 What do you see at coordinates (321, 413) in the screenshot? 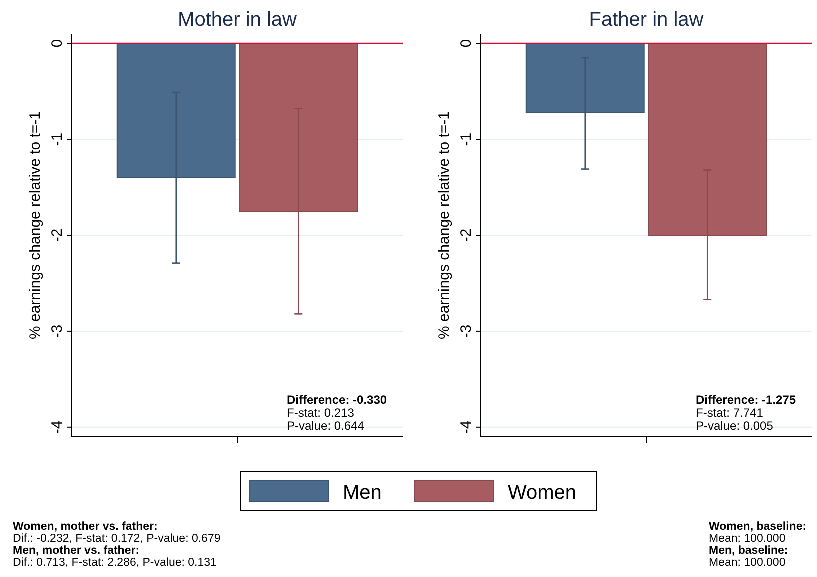
I see `annotation: F-stat: 0.213` at bounding box center [321, 413].